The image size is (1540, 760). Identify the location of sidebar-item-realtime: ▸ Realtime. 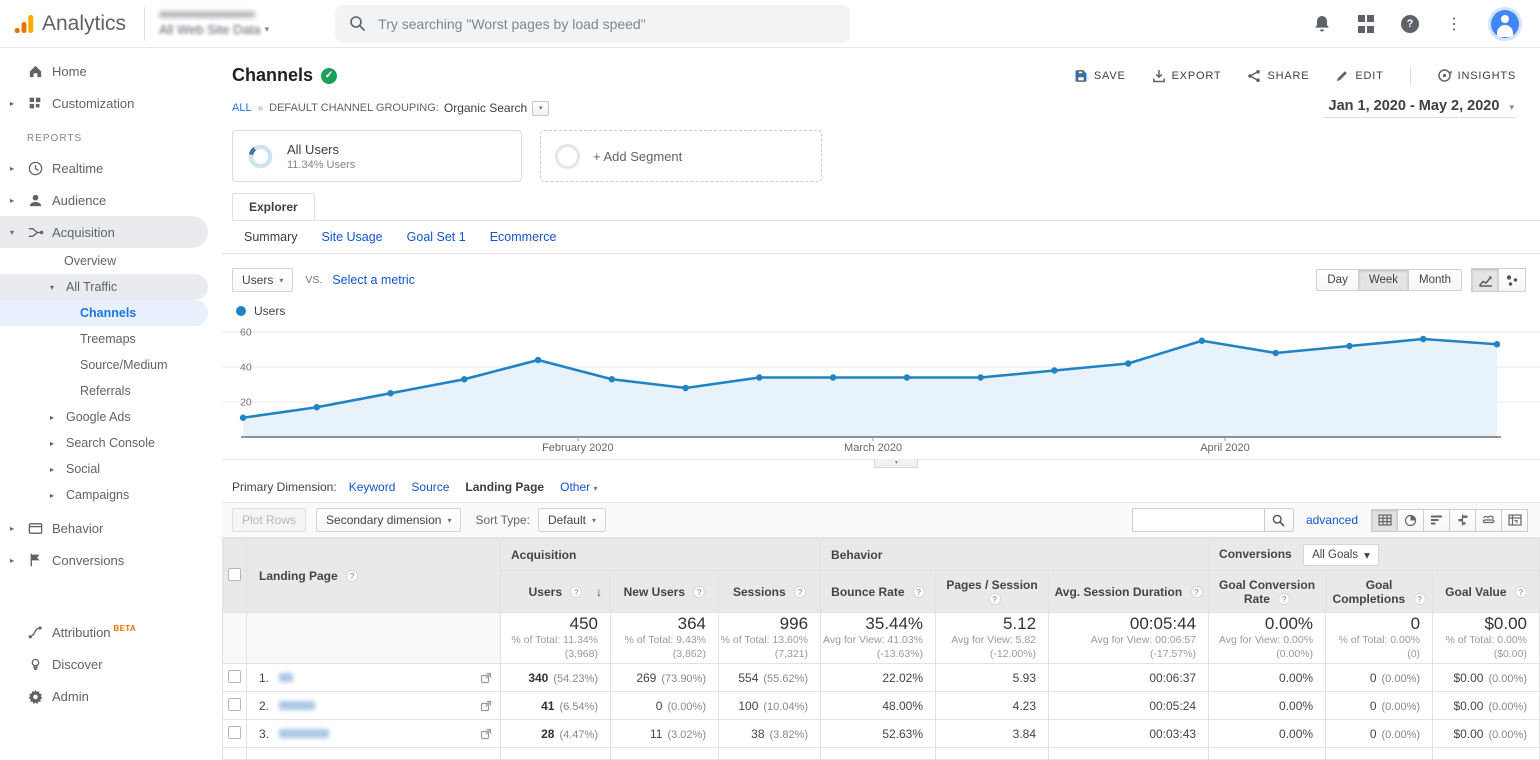
(111, 168).